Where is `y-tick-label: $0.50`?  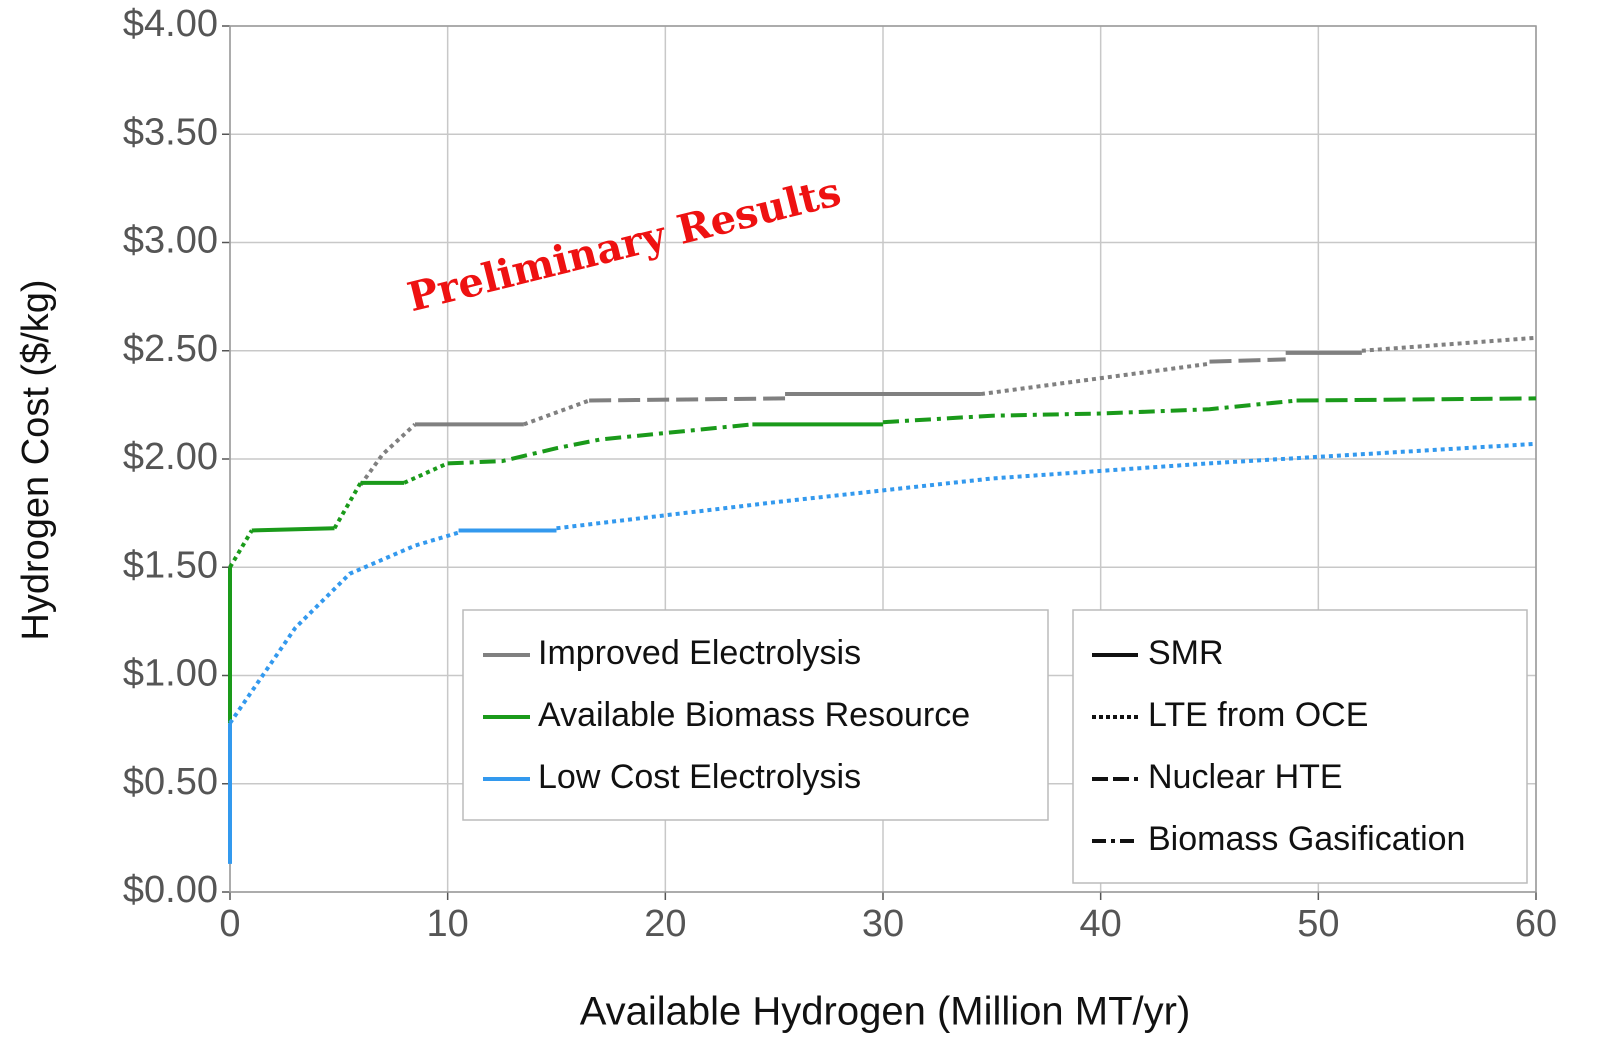
y-tick-label: $0.50 is located at coordinates (170, 782).